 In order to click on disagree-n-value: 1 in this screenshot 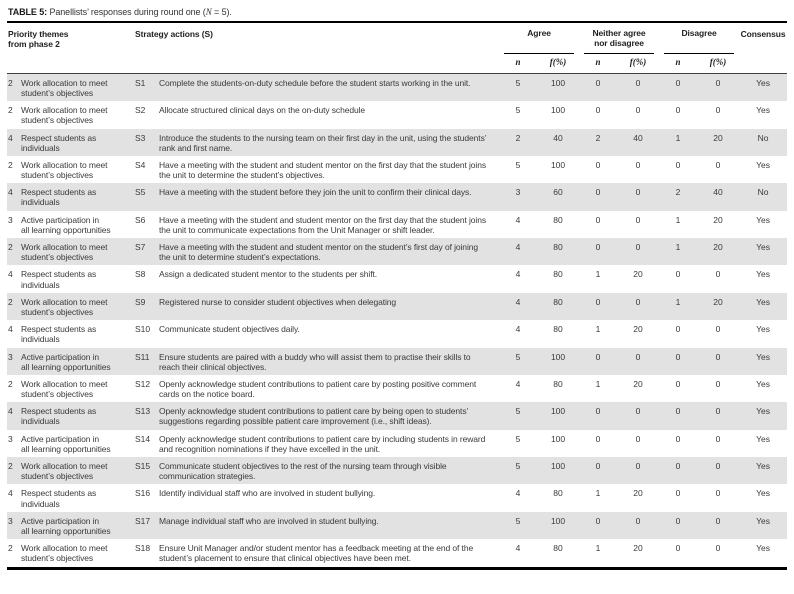, I will do `click(678, 219)`.